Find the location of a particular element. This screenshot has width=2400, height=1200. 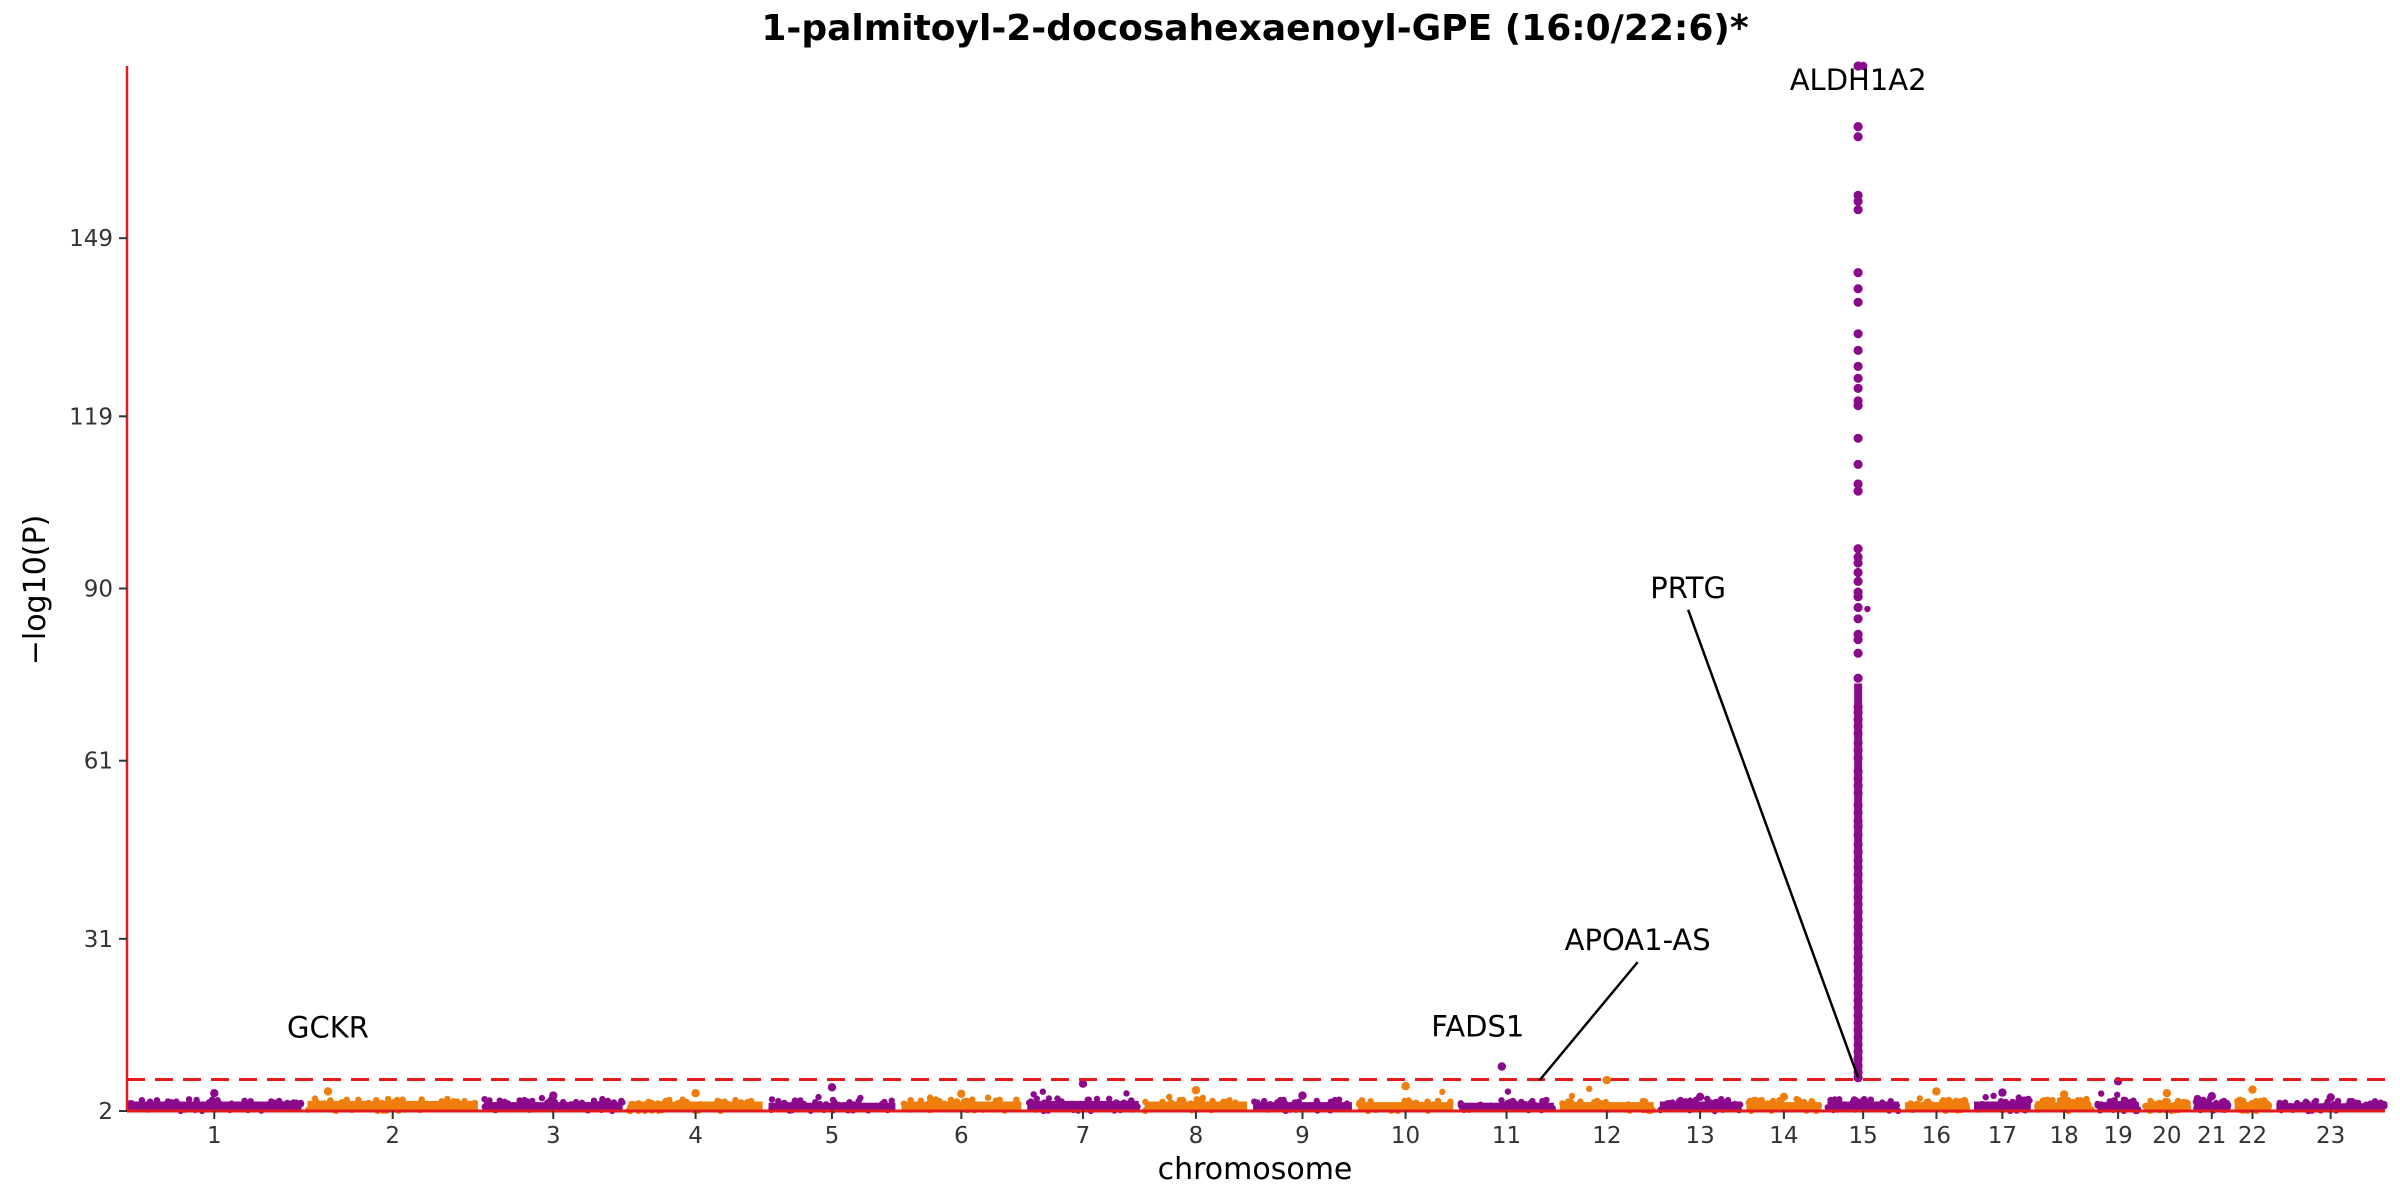

peak-point-chr6 is located at coordinates (961, 1094).